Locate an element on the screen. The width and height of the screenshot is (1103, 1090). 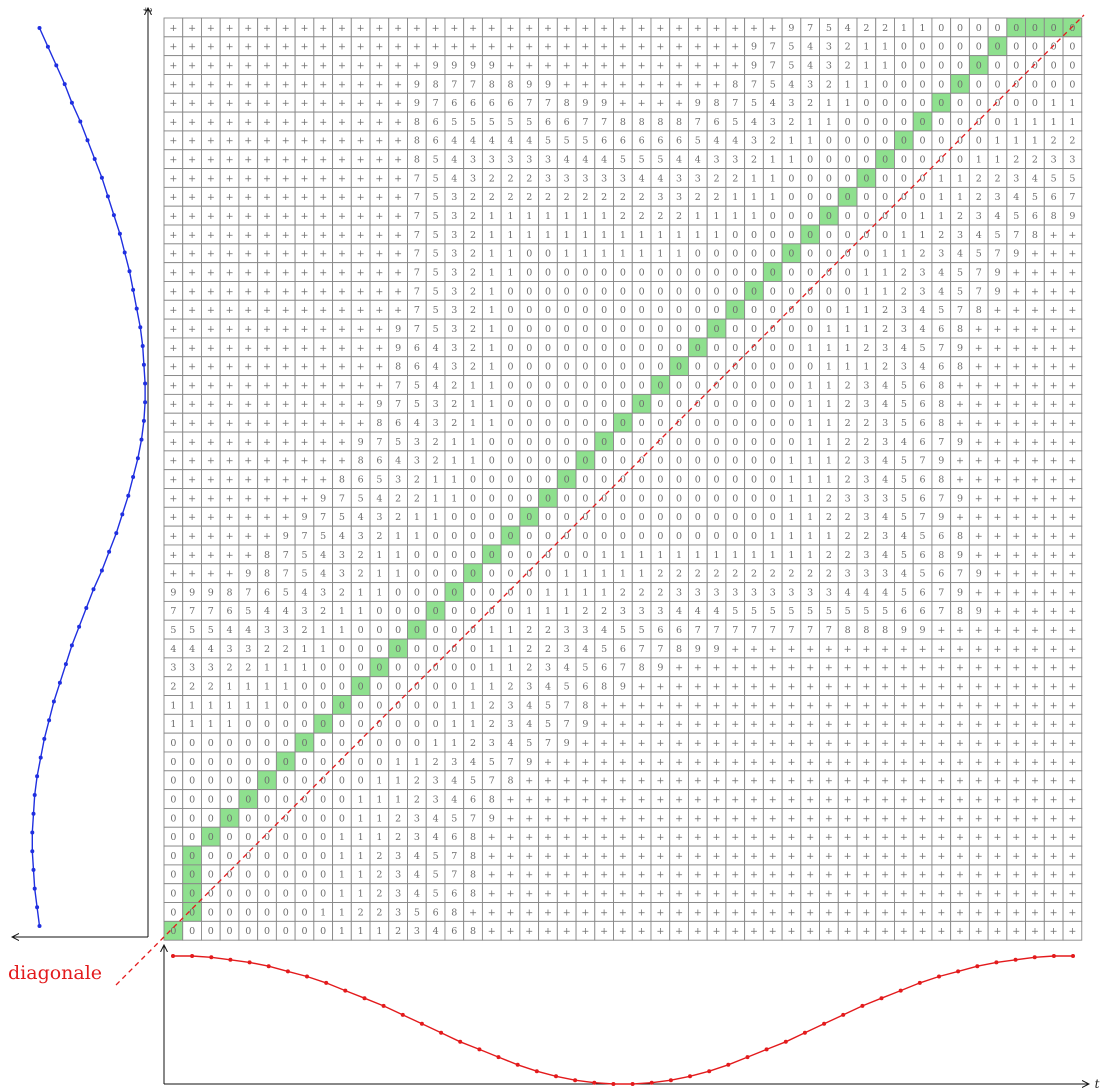
left-series-point is located at coordinates (33, 869).